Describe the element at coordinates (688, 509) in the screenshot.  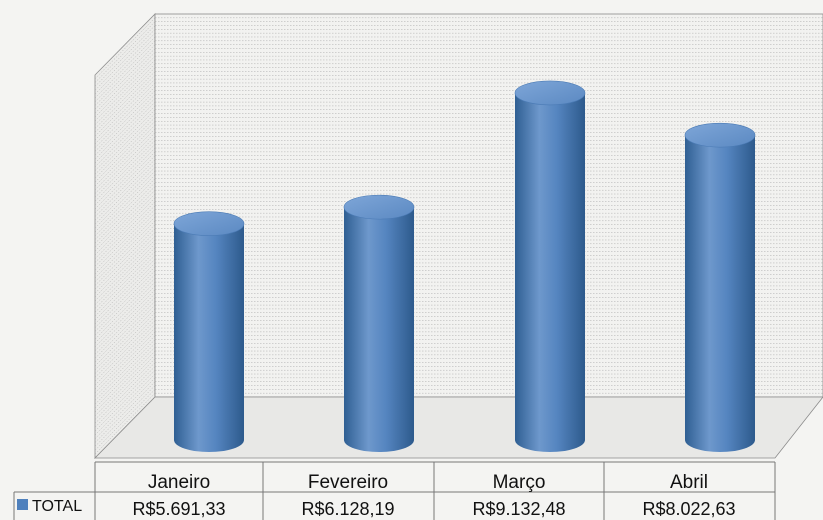
I see `value-label-abril: R$8.022,63` at that location.